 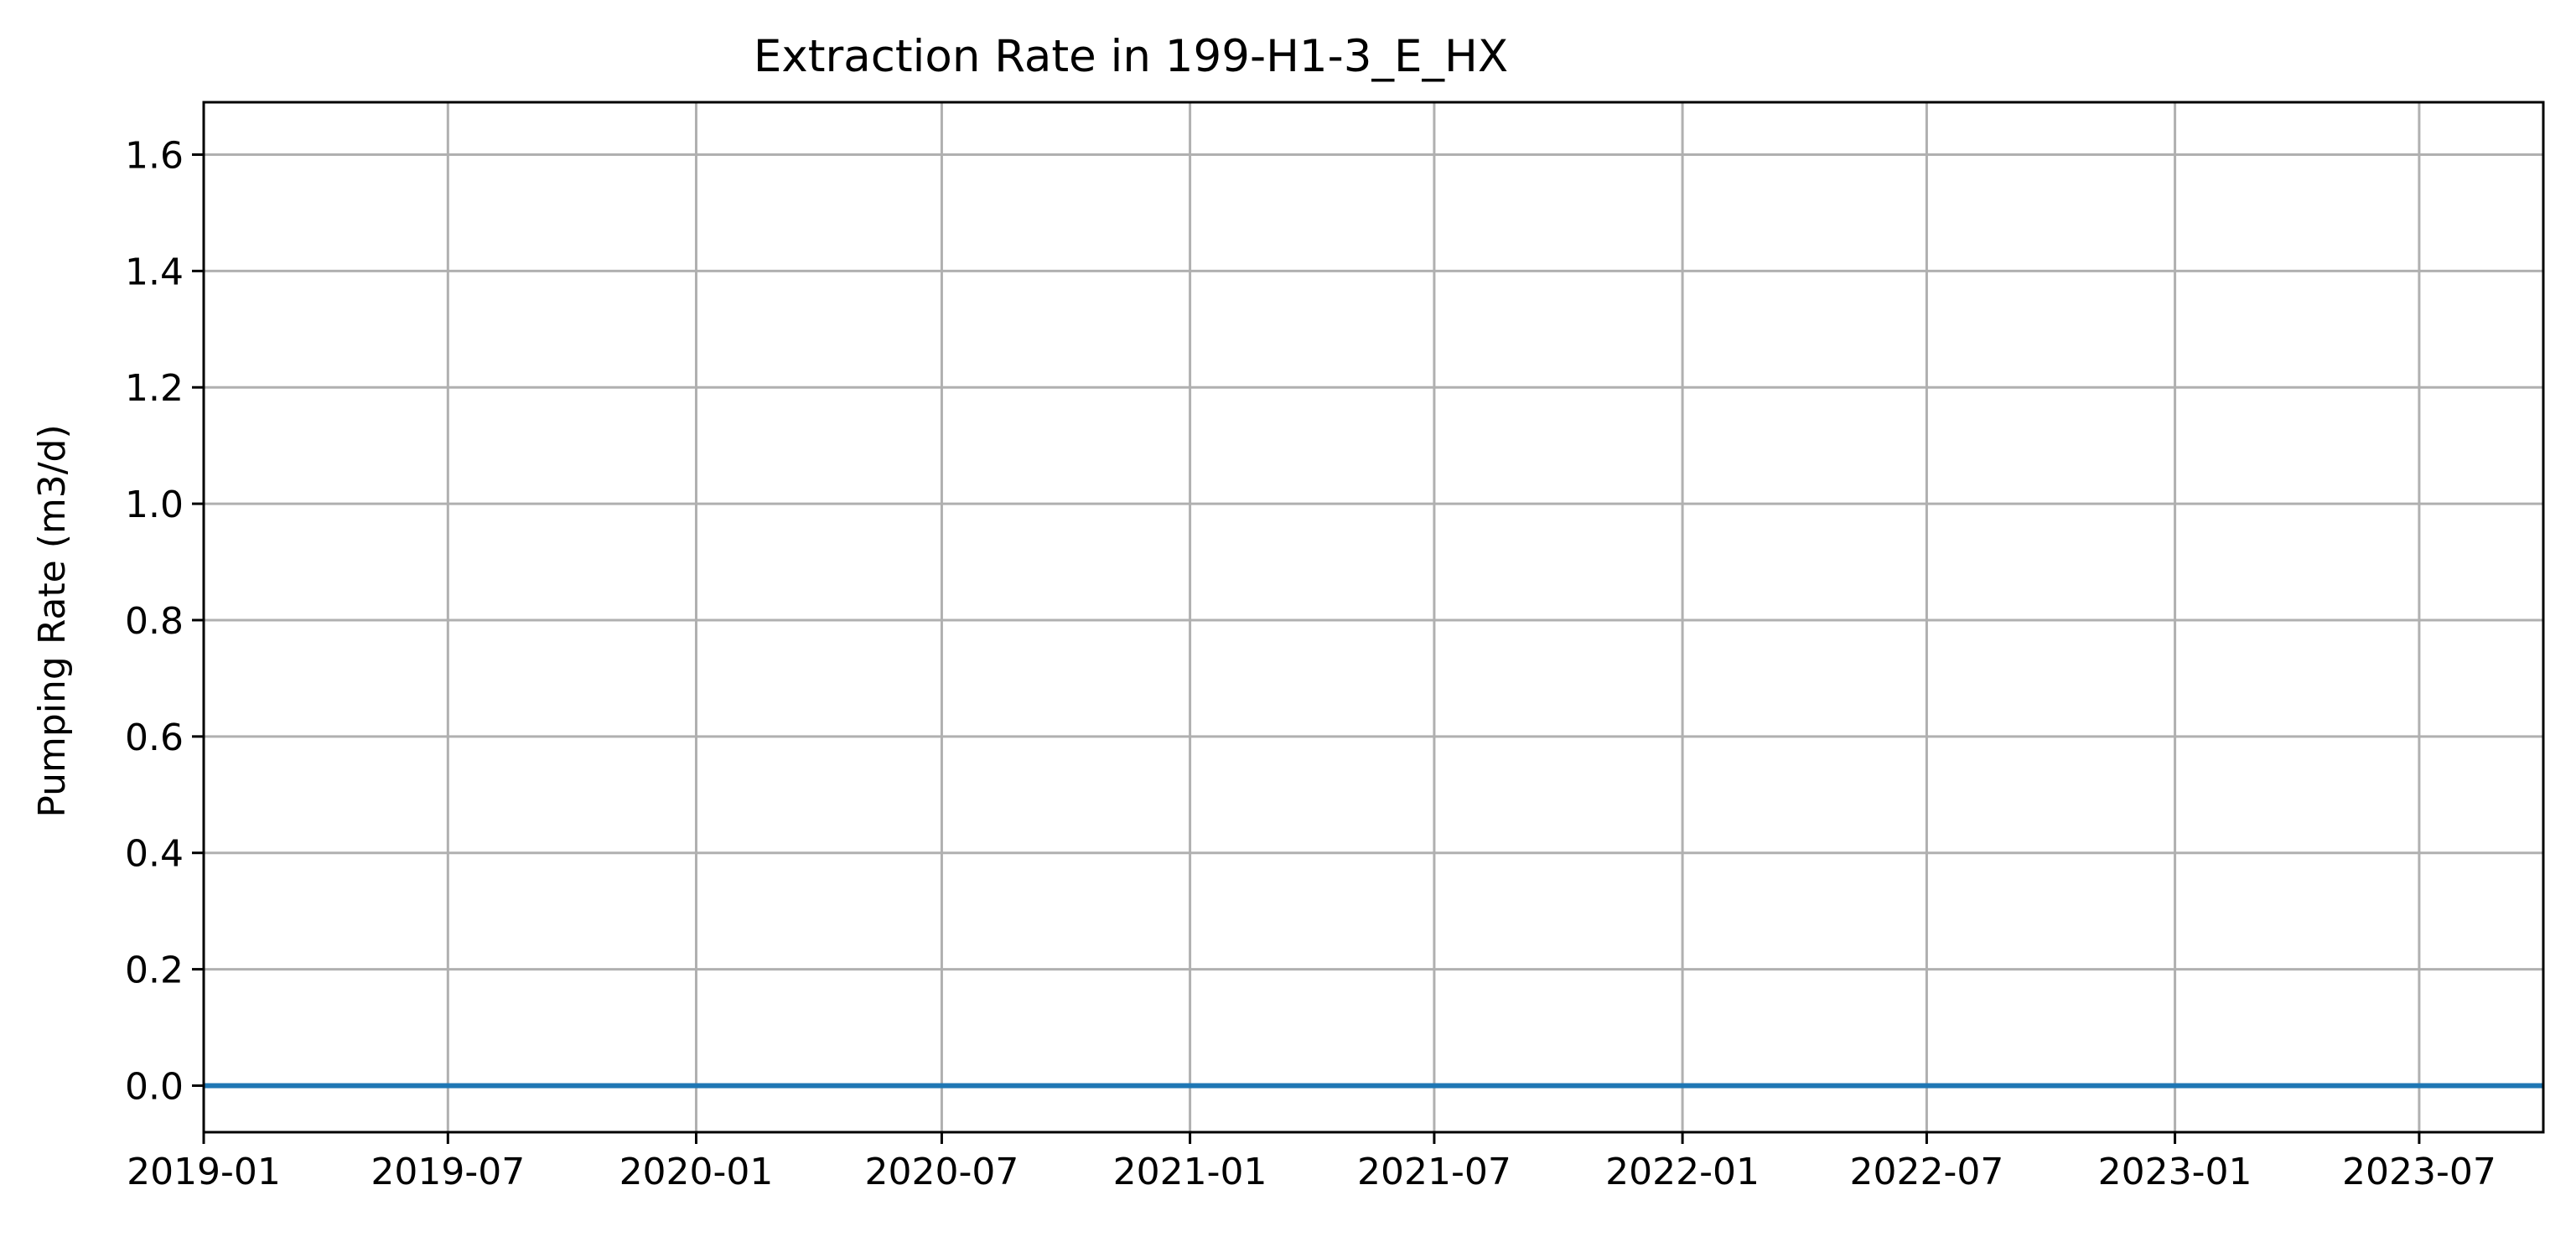 What do you see at coordinates (154, 388) in the screenshot?
I see `y-tick-label: 1.2` at bounding box center [154, 388].